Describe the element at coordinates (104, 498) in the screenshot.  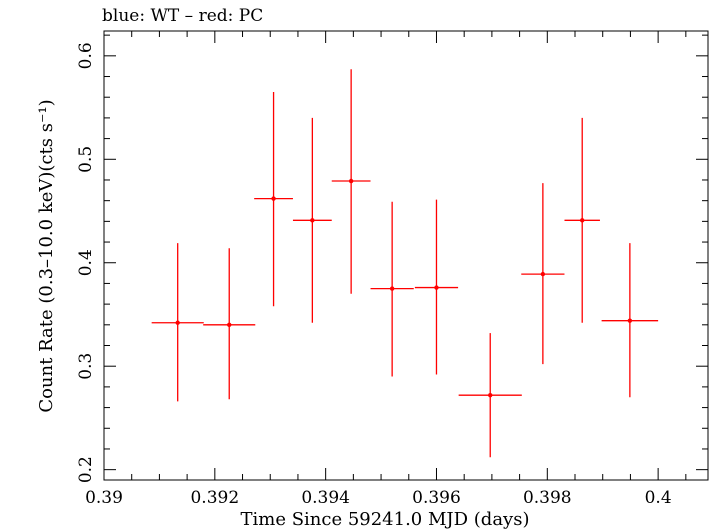
I see `x-tick-label: 0.39` at that location.